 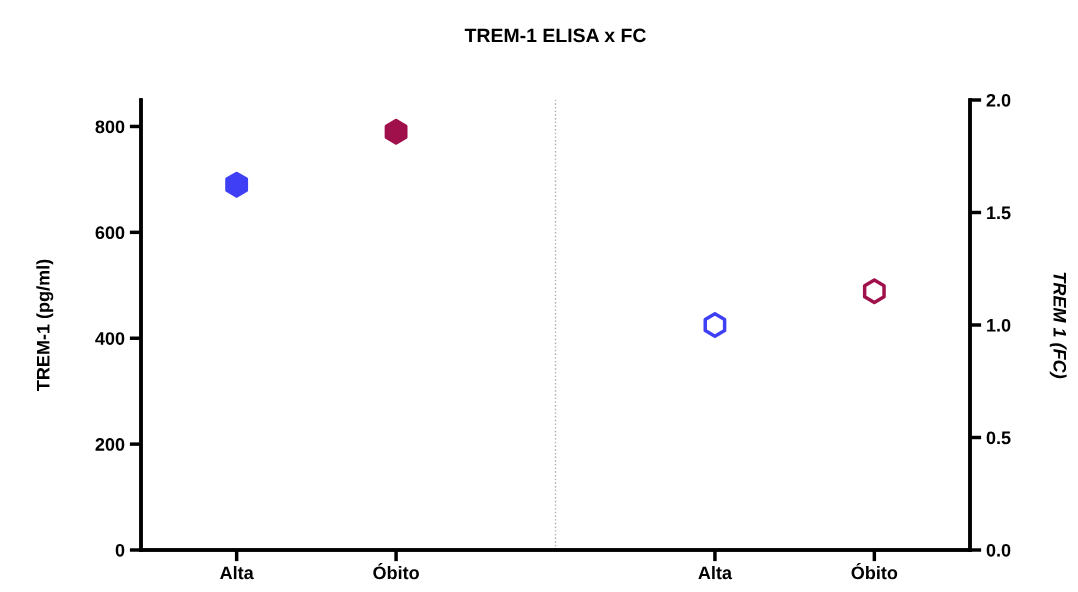 I want to click on y-tick-label: 0, so click(x=120, y=550).